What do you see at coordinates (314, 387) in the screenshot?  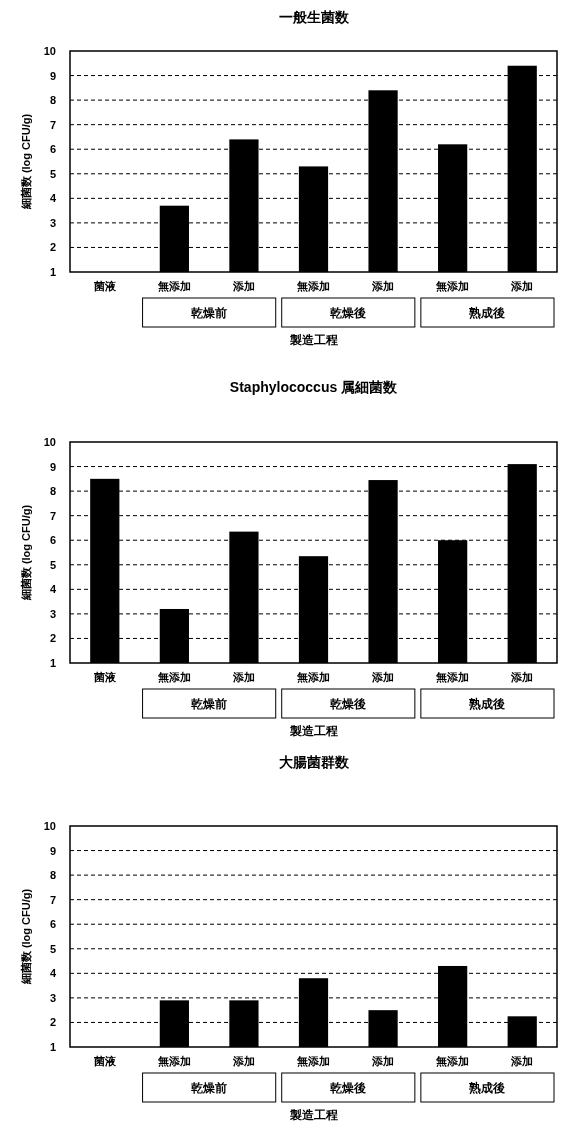 I see `chart-title: Staphylococcus 属細菌数` at bounding box center [314, 387].